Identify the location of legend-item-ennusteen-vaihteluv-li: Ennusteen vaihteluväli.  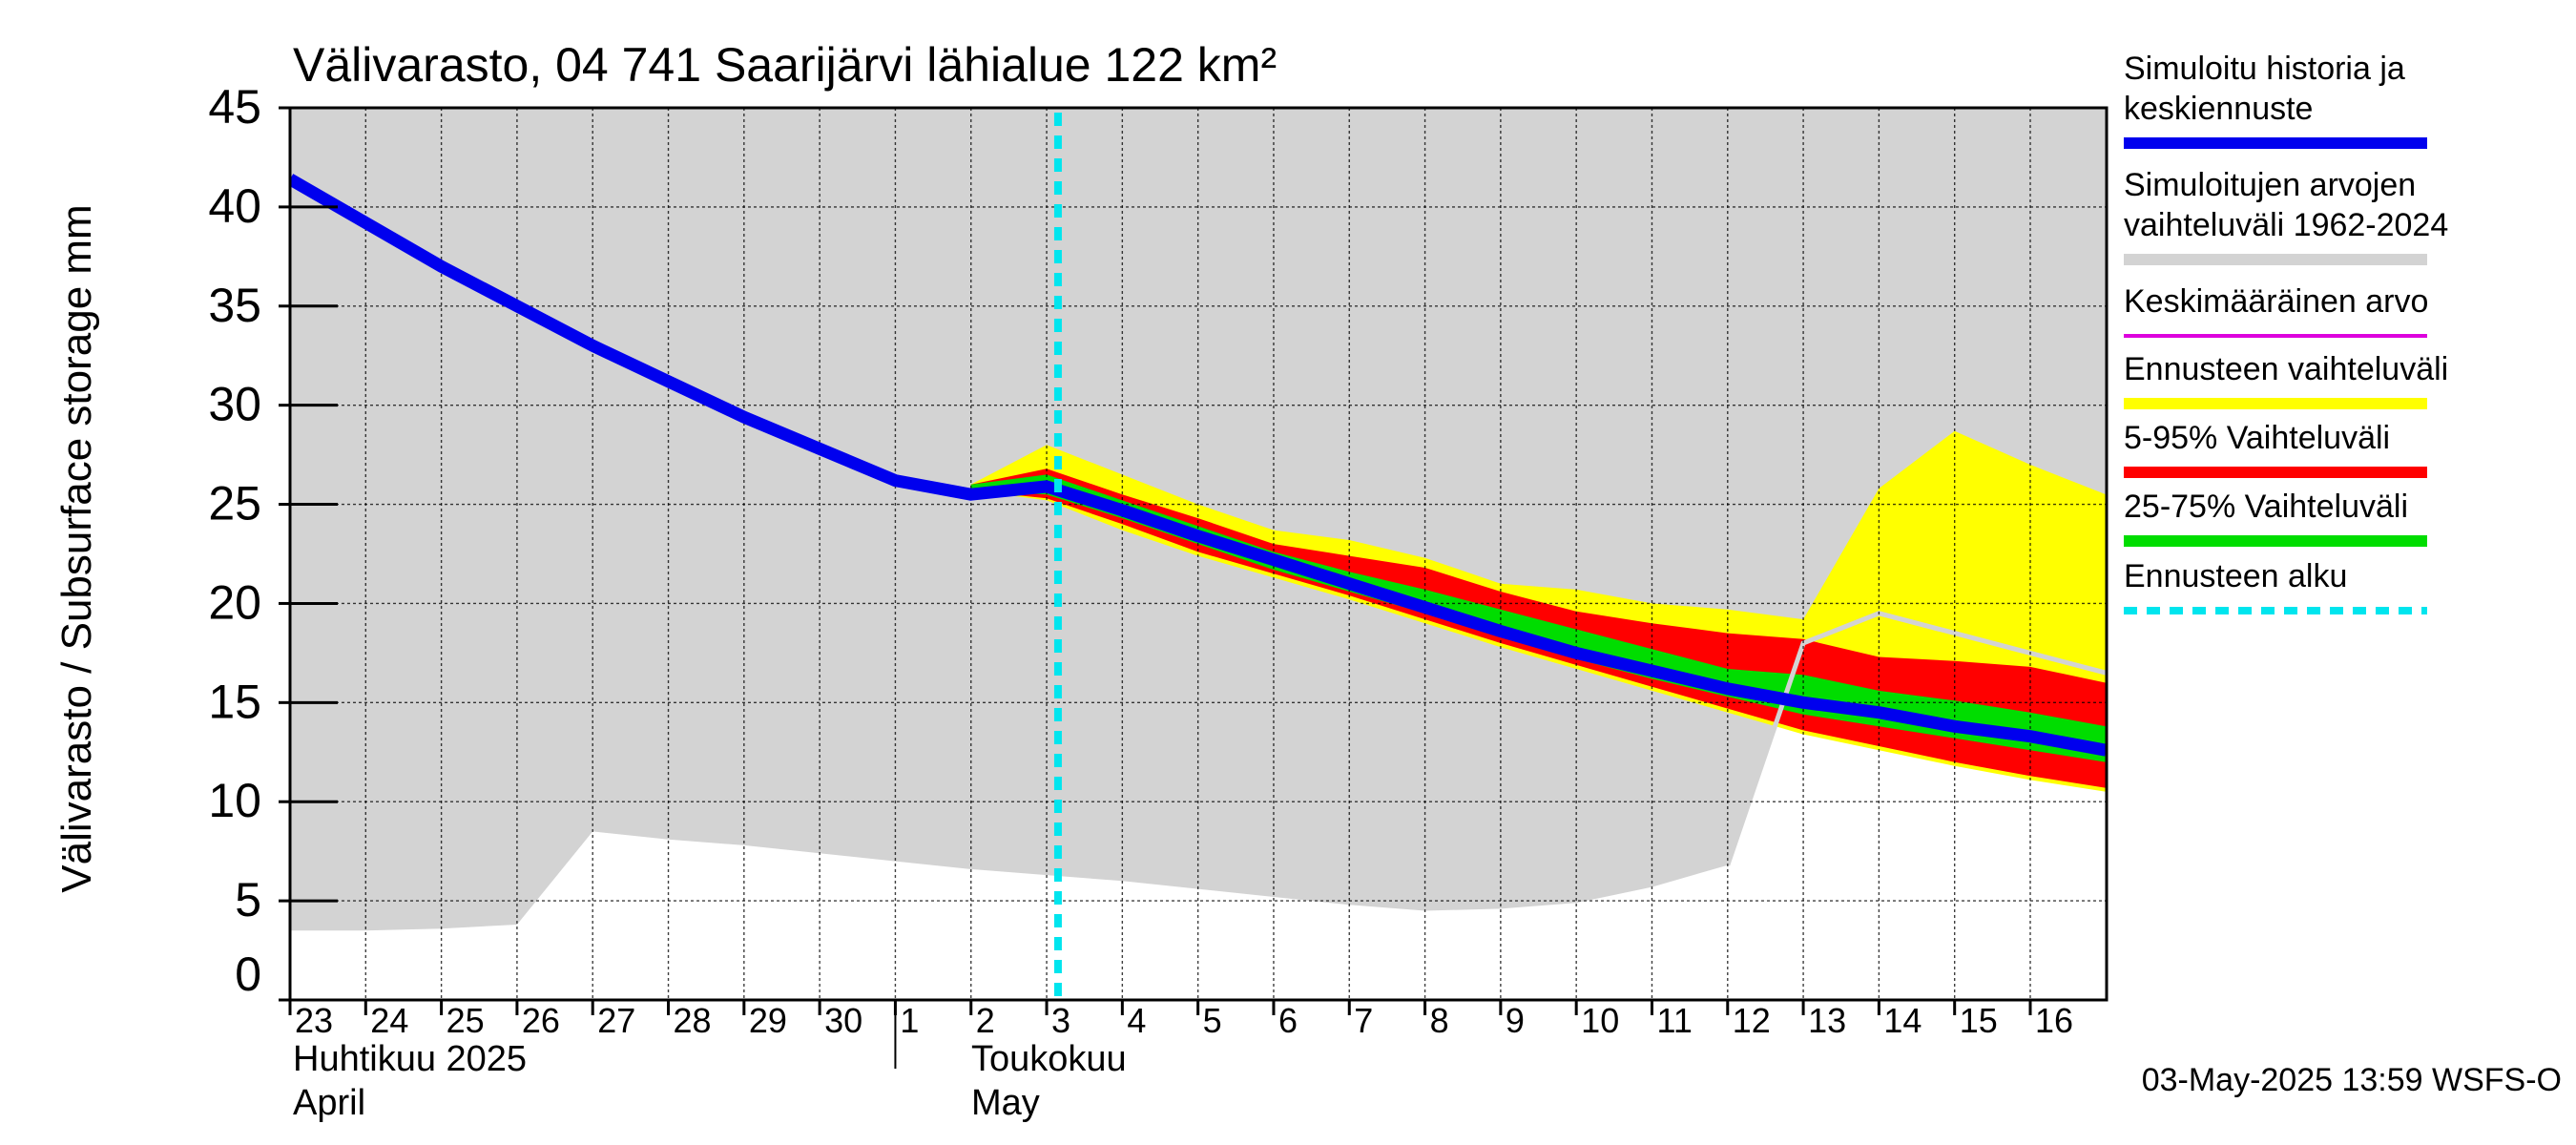
(2286, 380).